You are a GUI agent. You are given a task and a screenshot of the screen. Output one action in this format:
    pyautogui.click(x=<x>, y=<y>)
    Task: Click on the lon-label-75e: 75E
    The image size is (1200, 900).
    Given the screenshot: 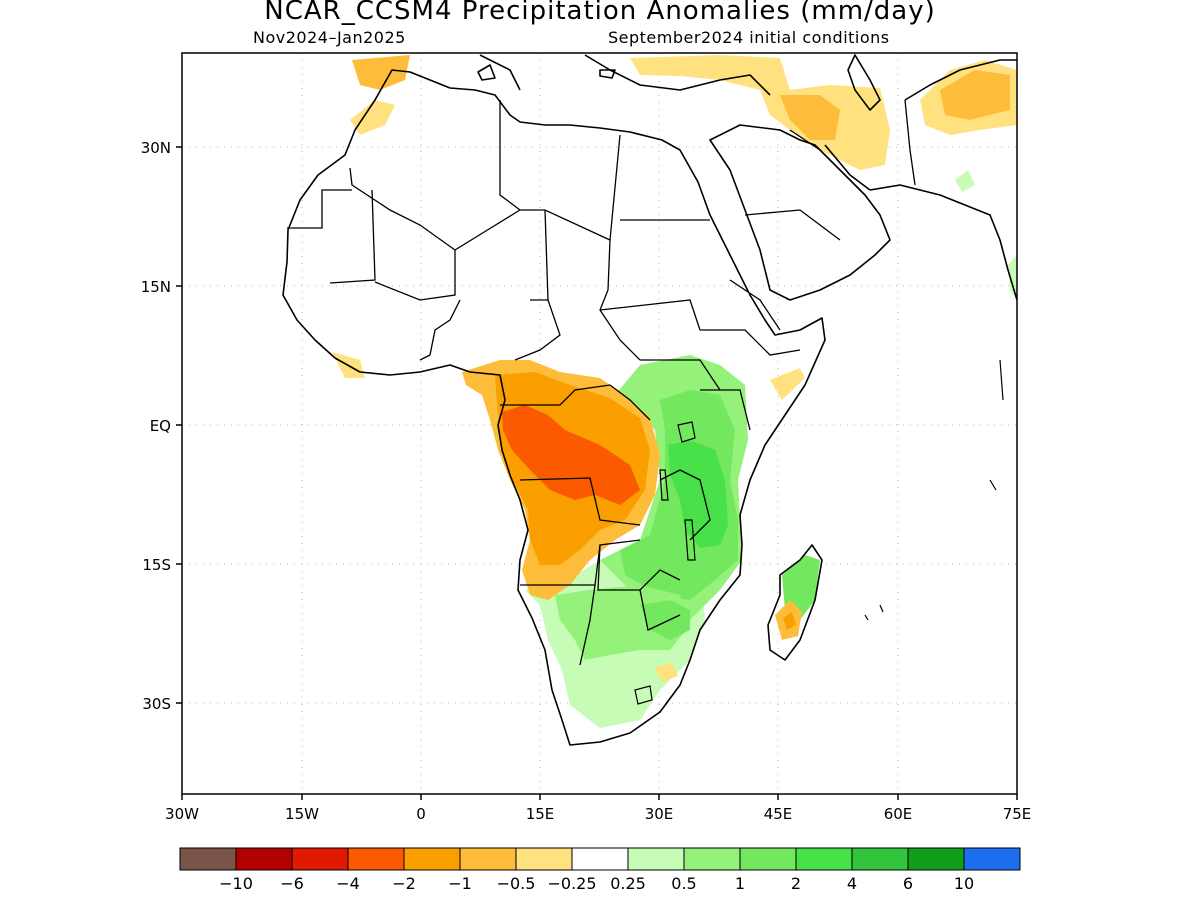 What is the action you would take?
    pyautogui.click(x=1017, y=814)
    